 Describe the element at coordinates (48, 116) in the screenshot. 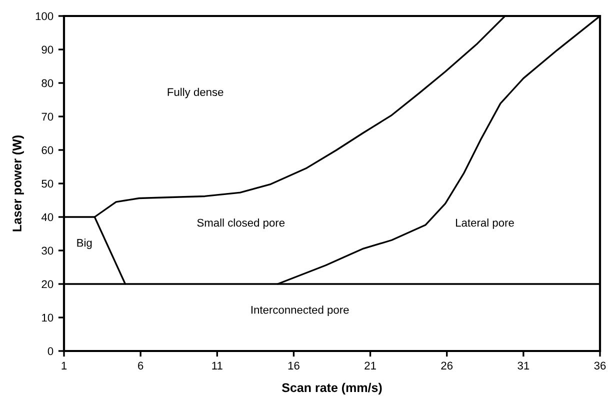

I see `y-tick-label: 70` at that location.